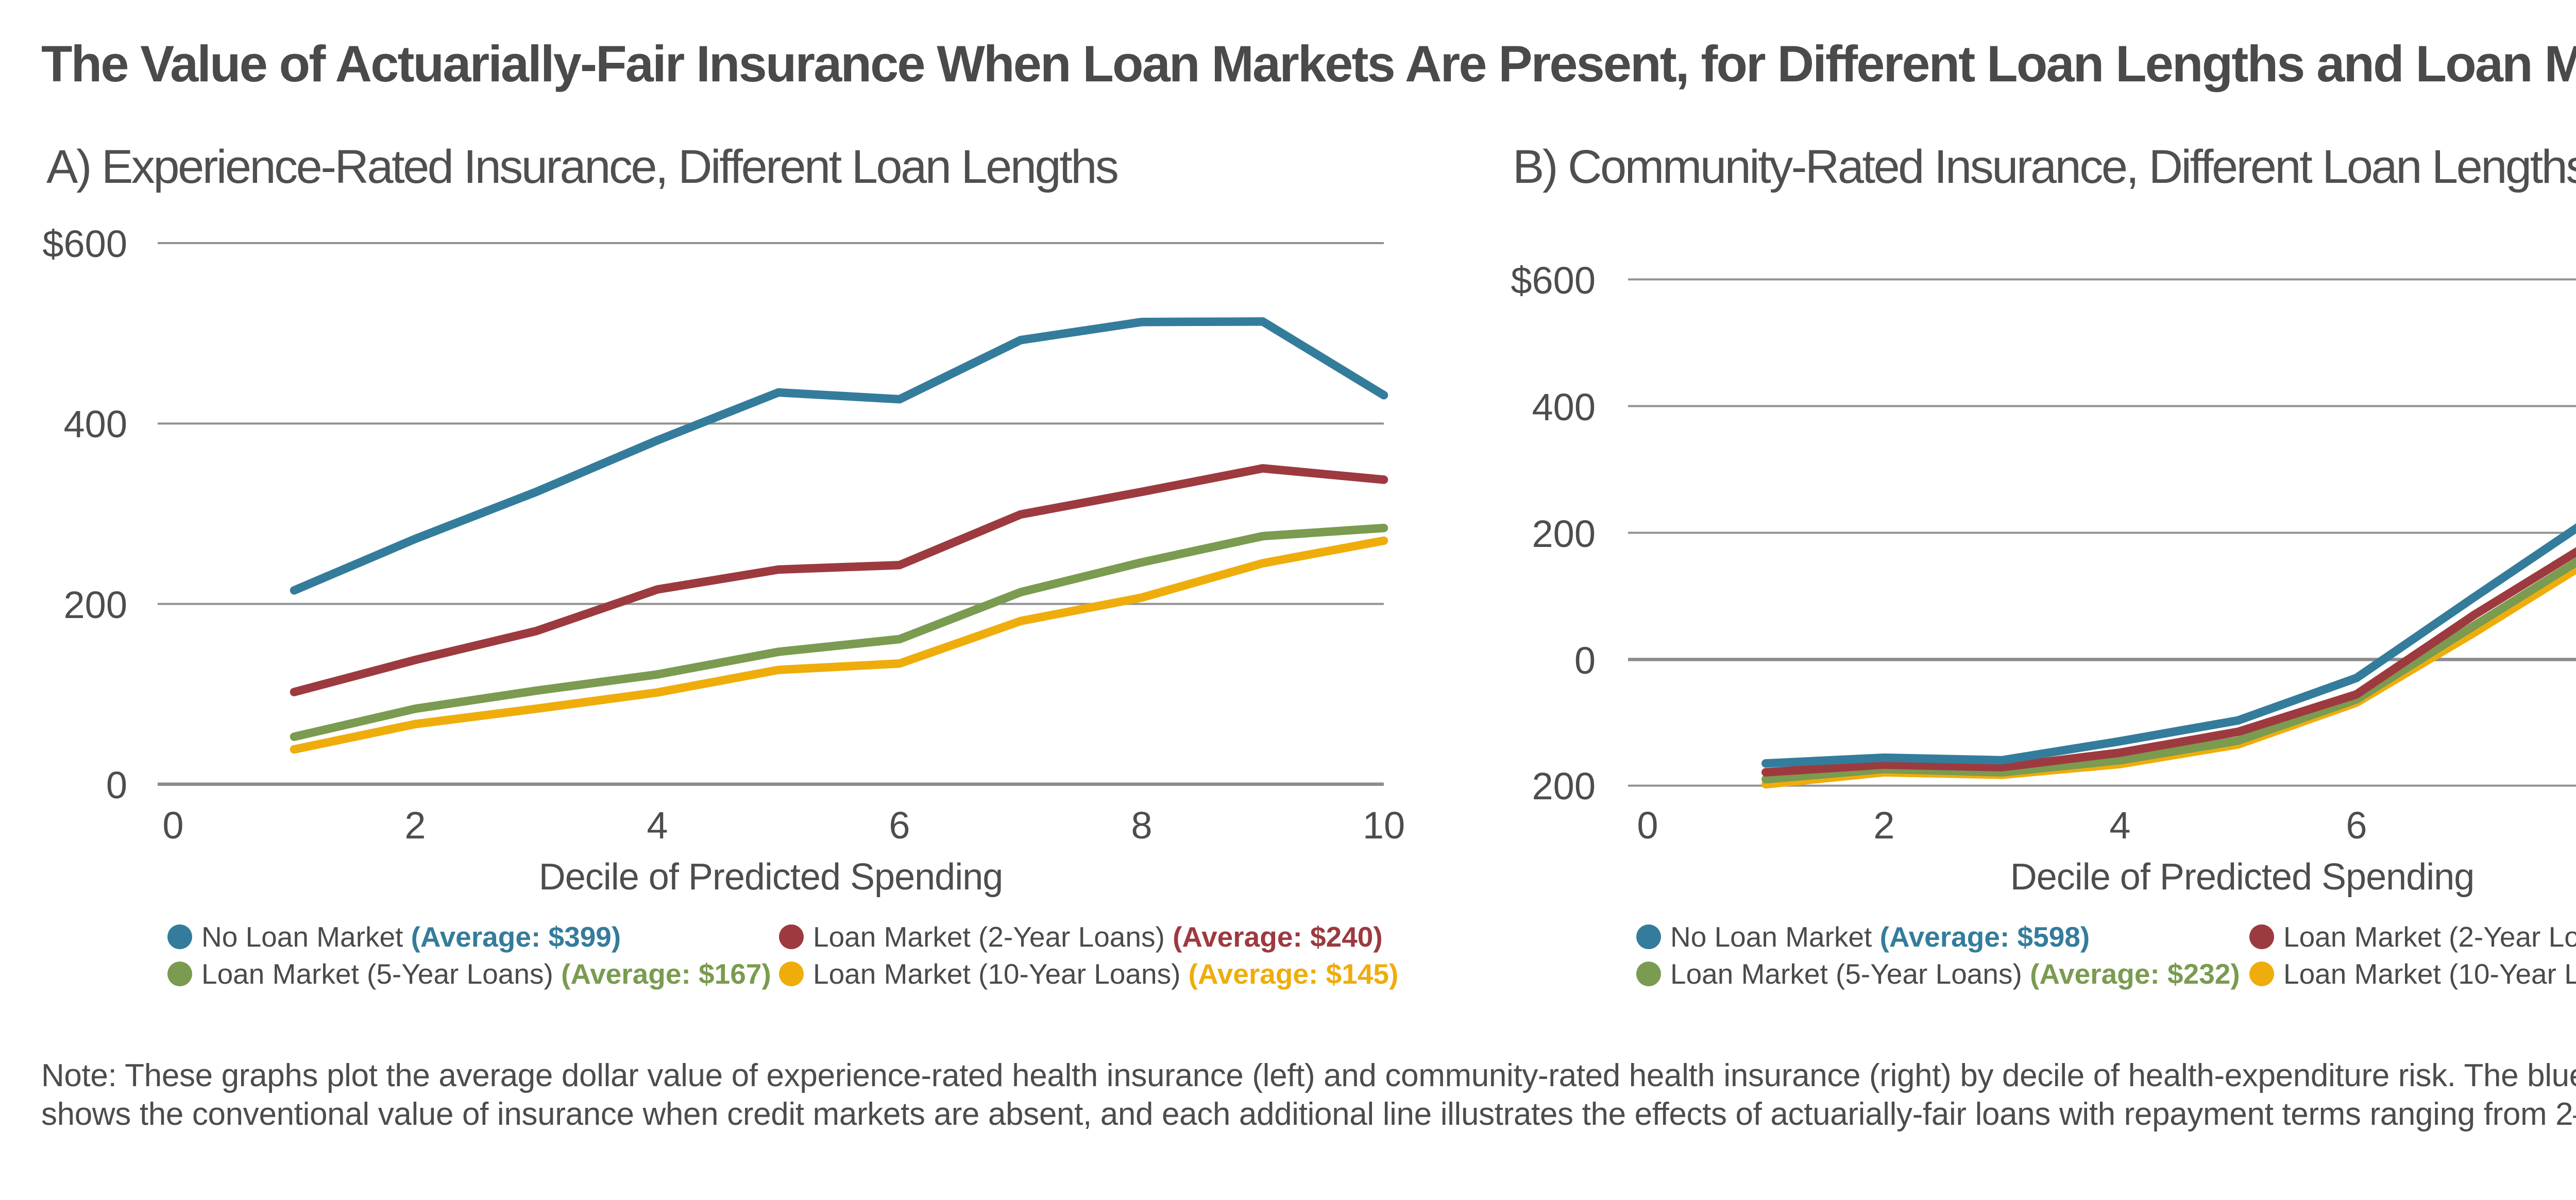 Image resolution: width=2576 pixels, height=1200 pixels. Describe the element at coordinates (1880, 937) in the screenshot. I see `svg-text: No Loan Market (Average: $598)` at that location.